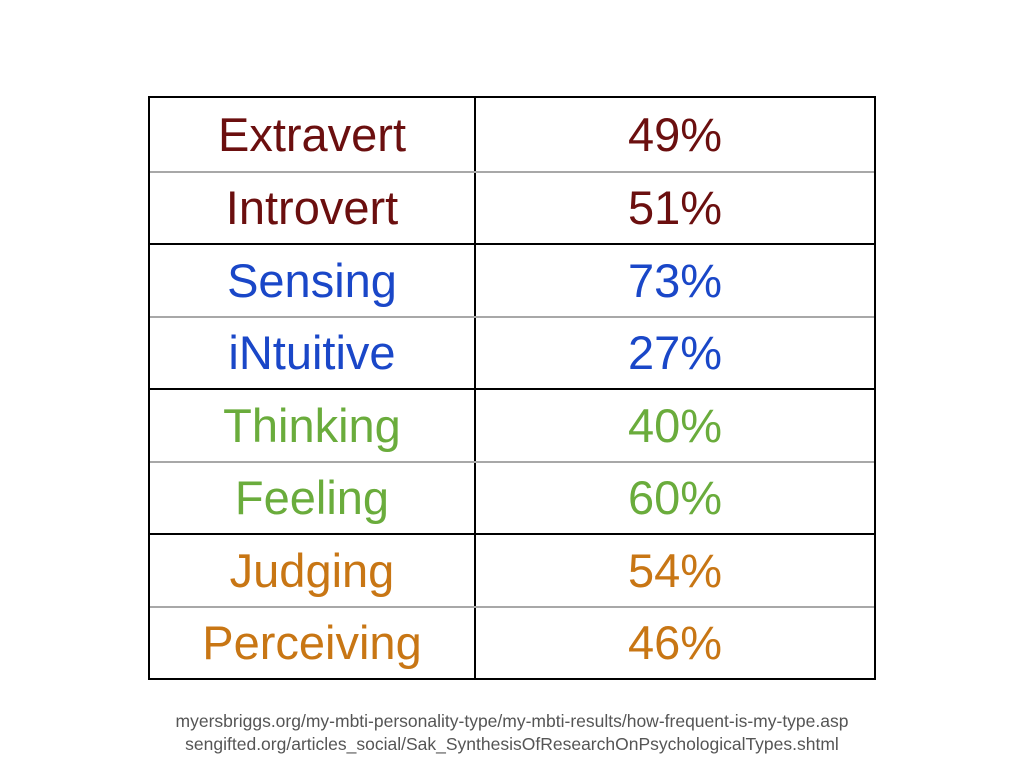 The image size is (1024, 768). Describe the element at coordinates (512, 569) in the screenshot. I see `table-row: Judging 54%` at that location.